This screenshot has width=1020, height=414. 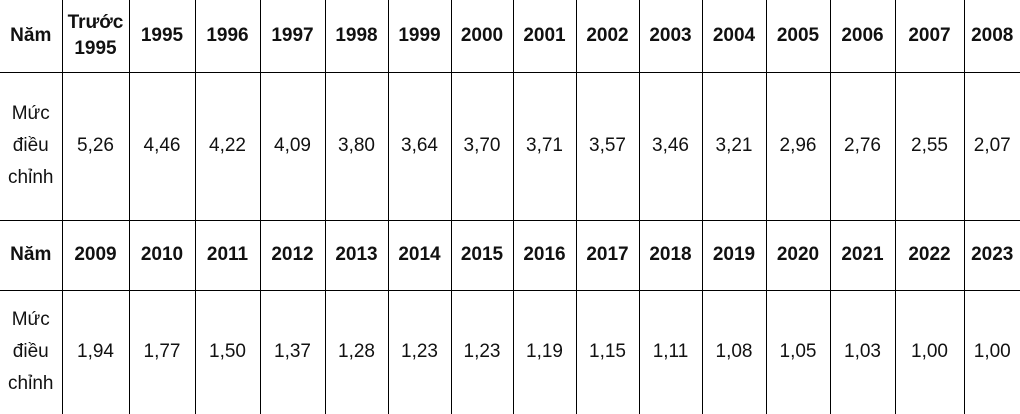 I want to click on year-cell: 2014, so click(x=419, y=255).